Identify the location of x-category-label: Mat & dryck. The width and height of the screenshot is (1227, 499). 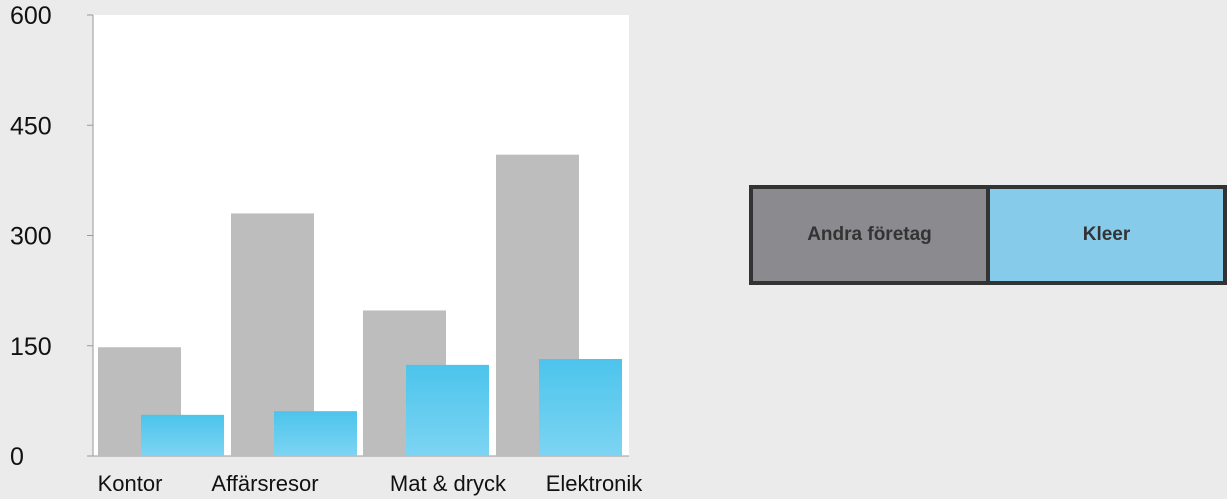
(448, 483).